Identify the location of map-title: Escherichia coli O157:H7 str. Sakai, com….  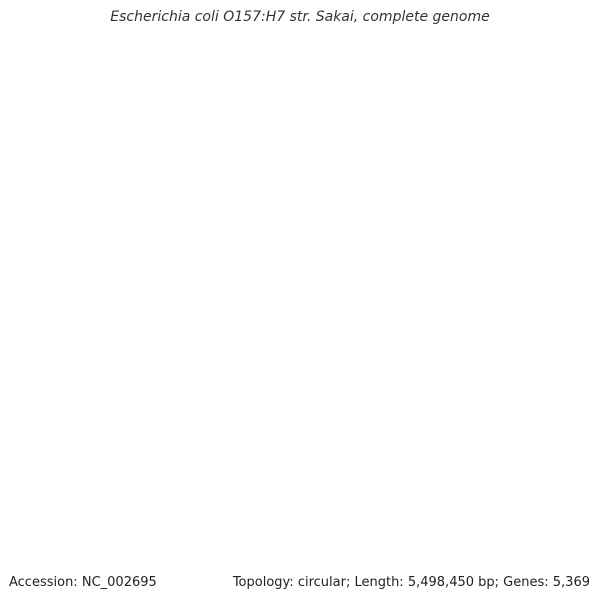
(300, 17).